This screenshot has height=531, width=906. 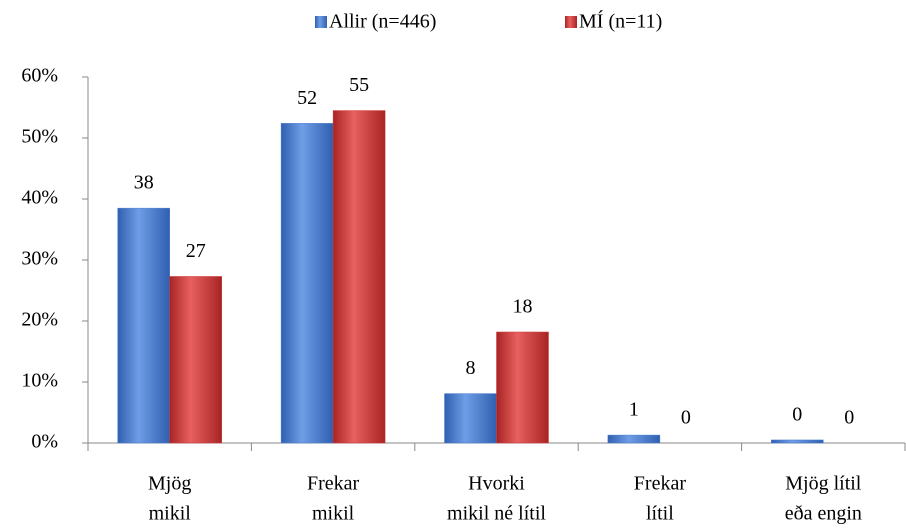 What do you see at coordinates (496, 484) in the screenshot?
I see `x-tick-label: Hvorki` at bounding box center [496, 484].